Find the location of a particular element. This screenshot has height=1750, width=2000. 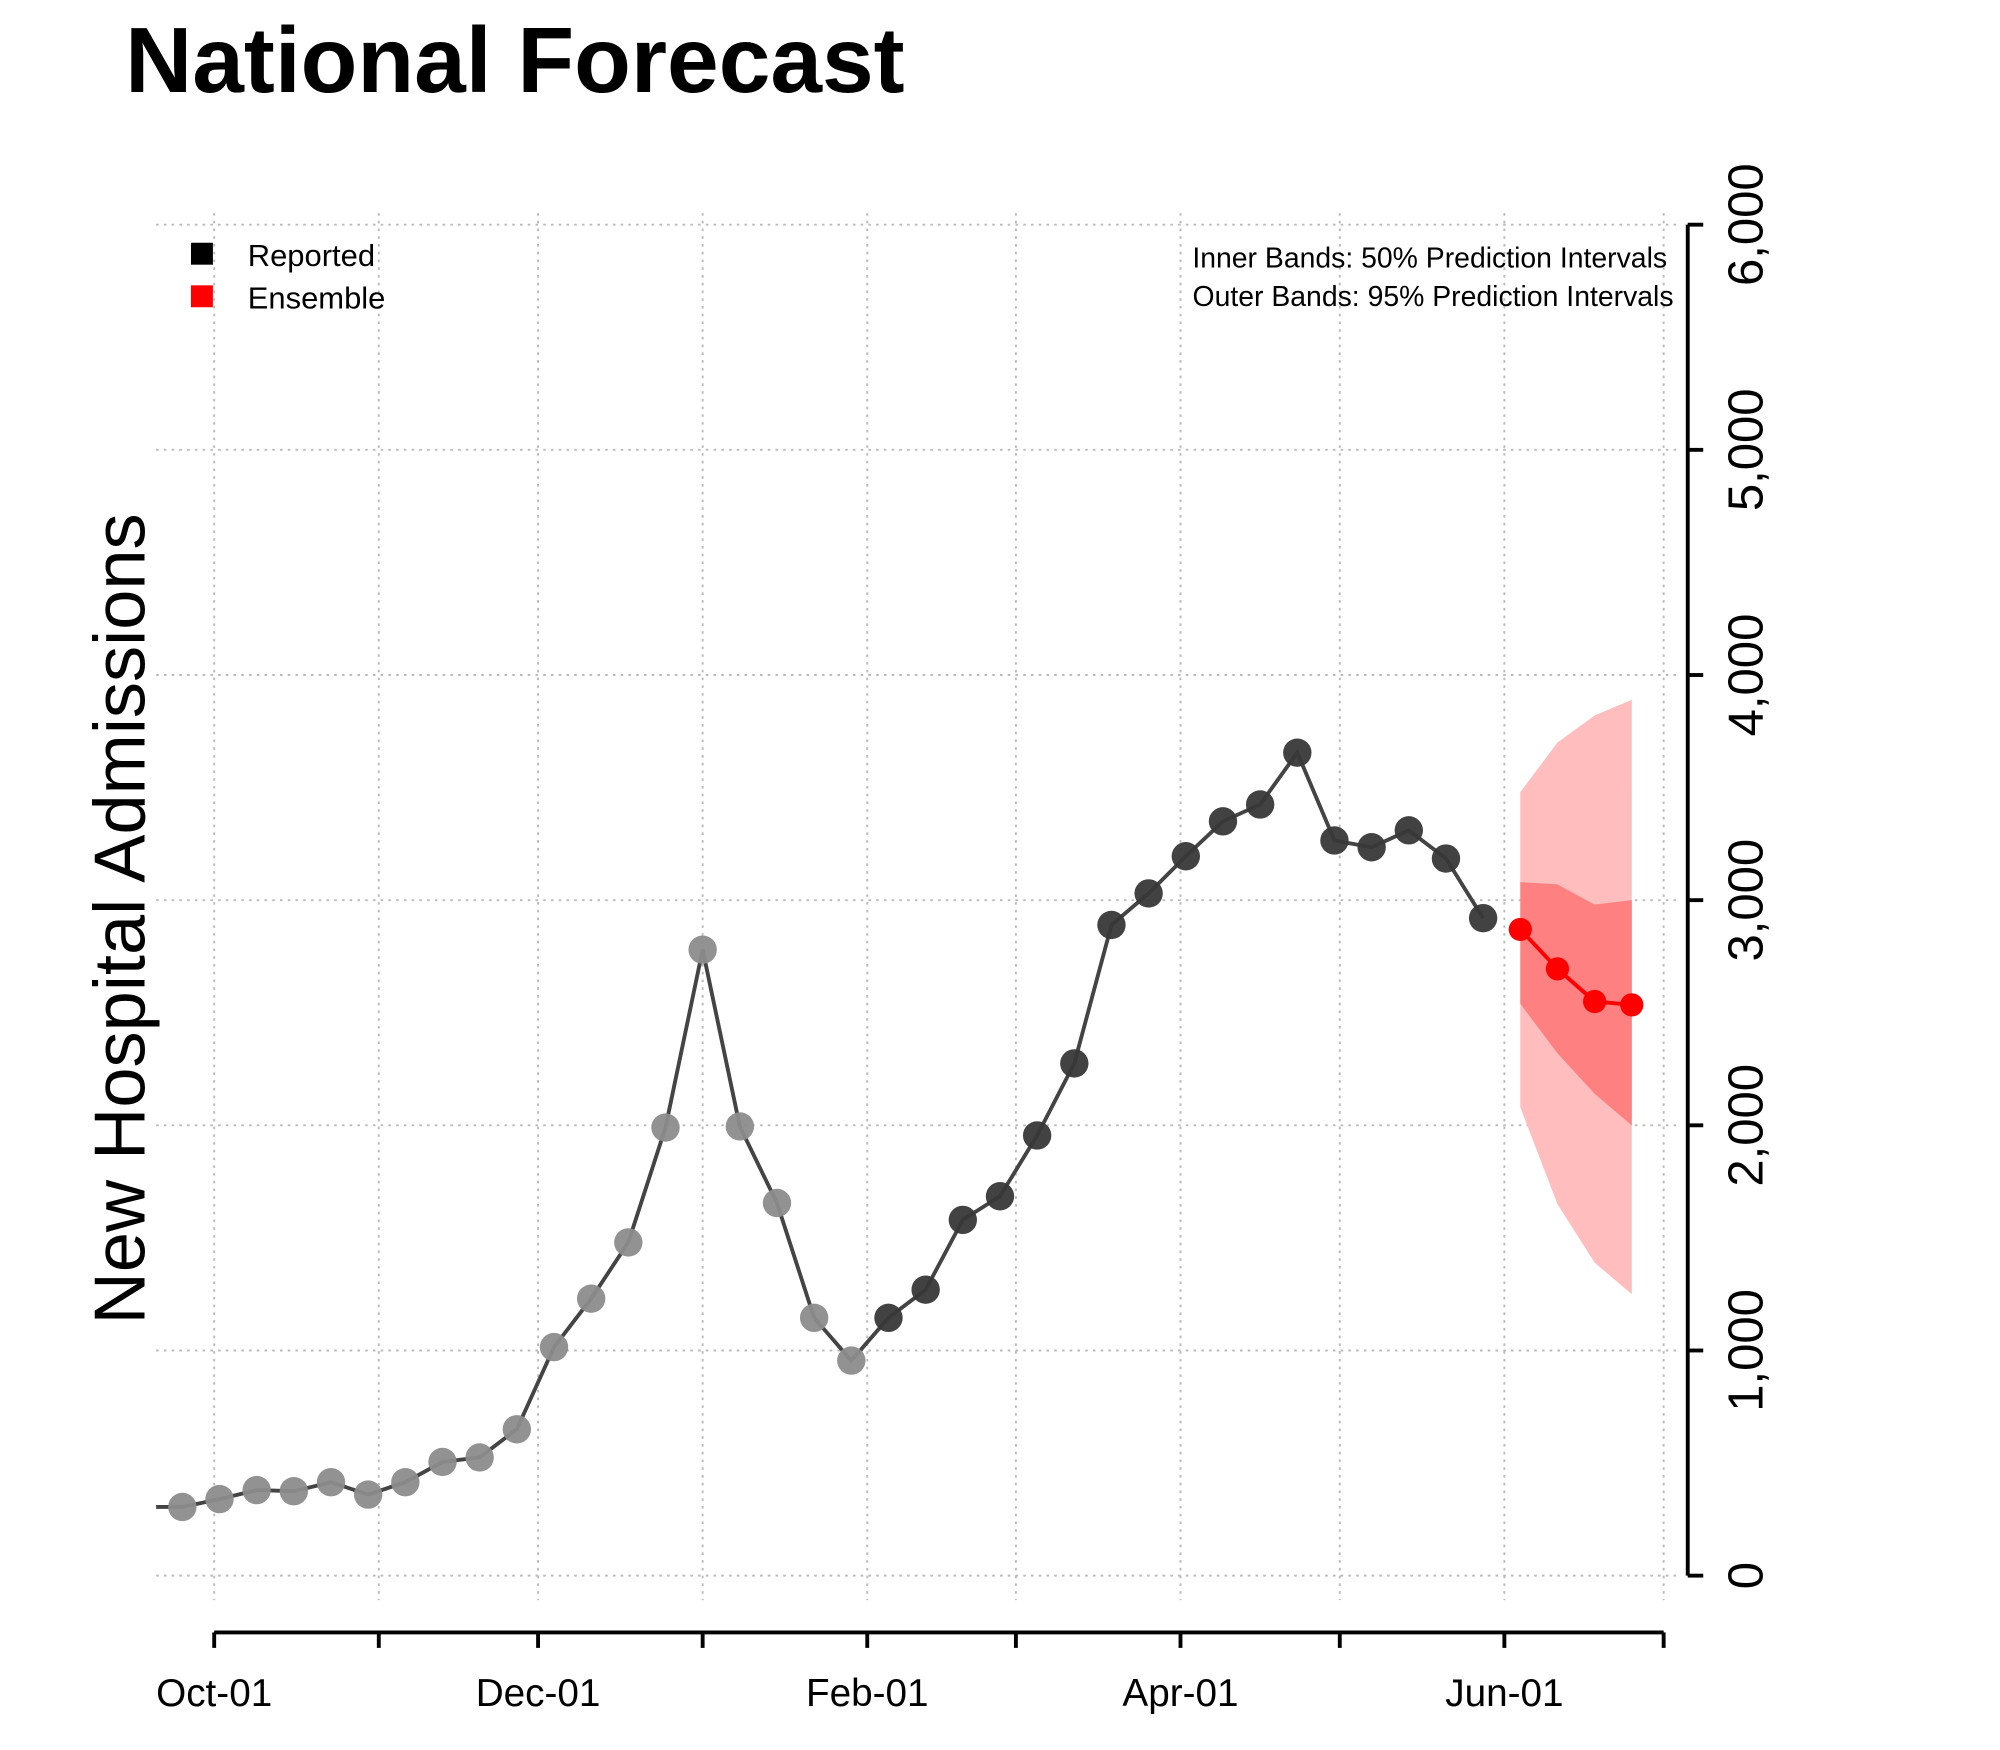

x-tick-label: Dec-01 is located at coordinates (538, 1693).